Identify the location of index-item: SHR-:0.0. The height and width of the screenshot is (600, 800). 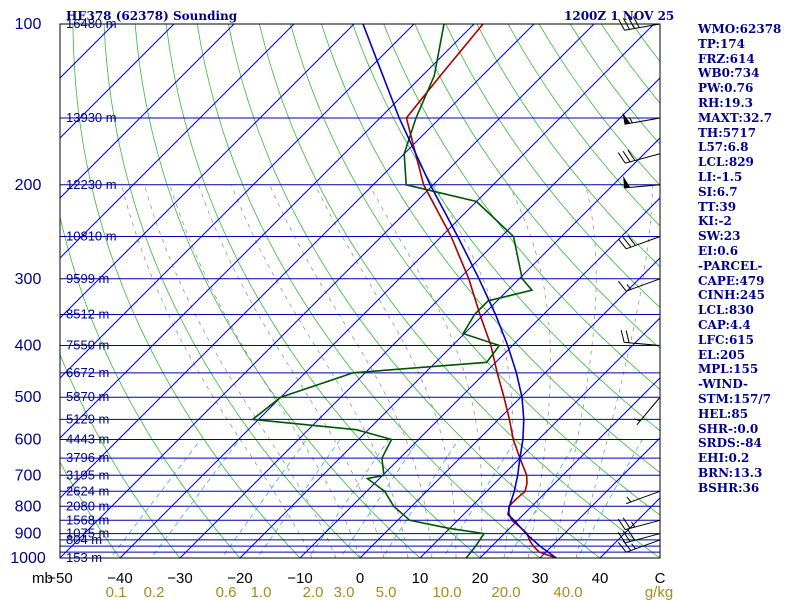
(728, 428).